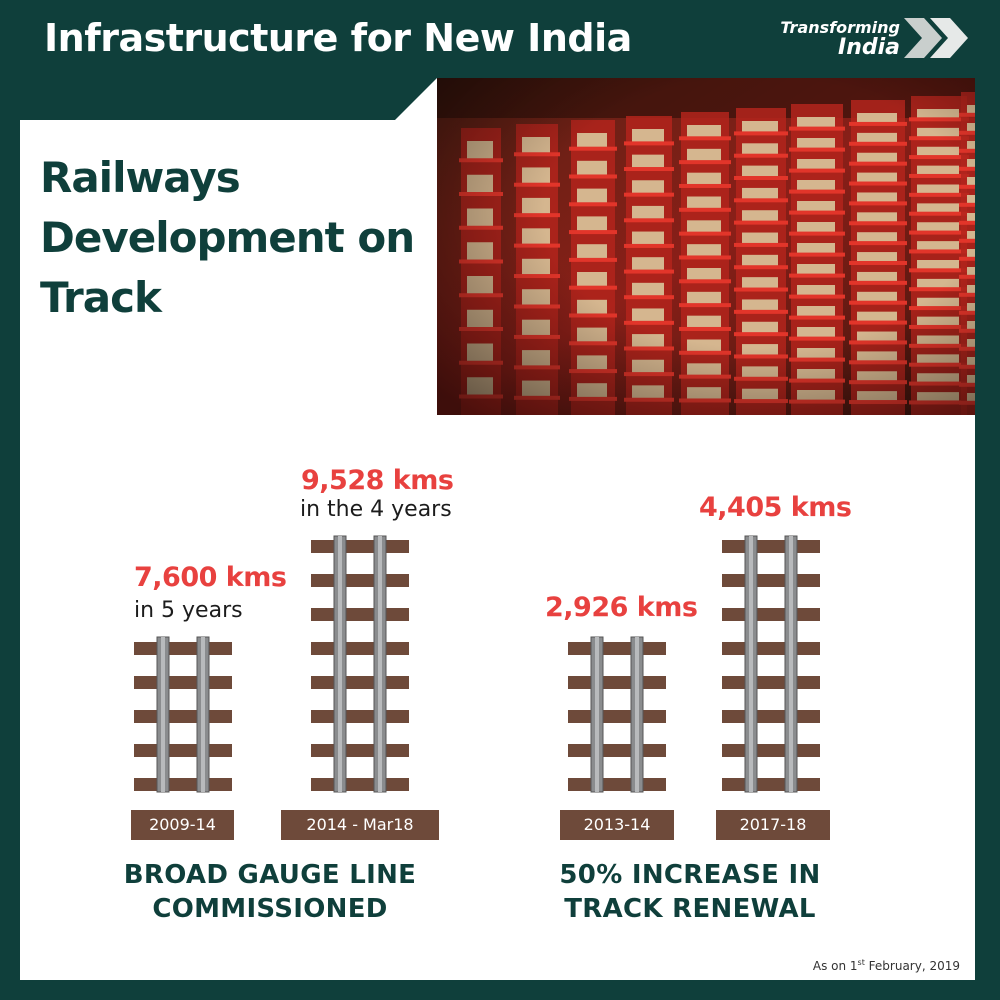 The width and height of the screenshot is (1000, 1000). Describe the element at coordinates (936, 38) in the screenshot. I see `chevrons-icon` at that location.